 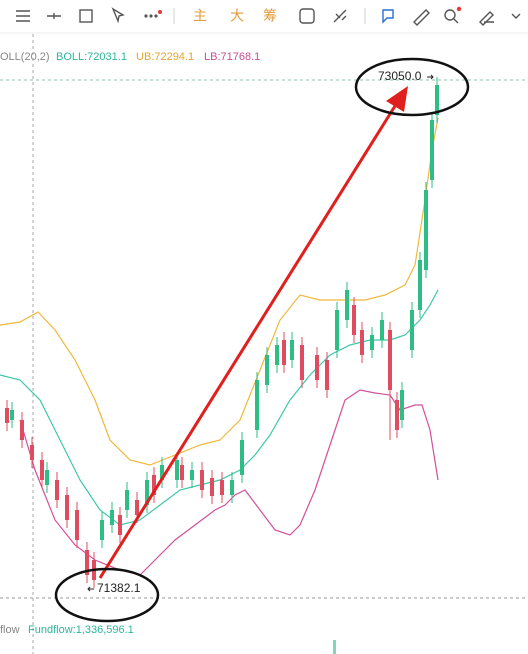 What do you see at coordinates (54, 16) in the screenshot?
I see `line-tool` at bounding box center [54, 16].